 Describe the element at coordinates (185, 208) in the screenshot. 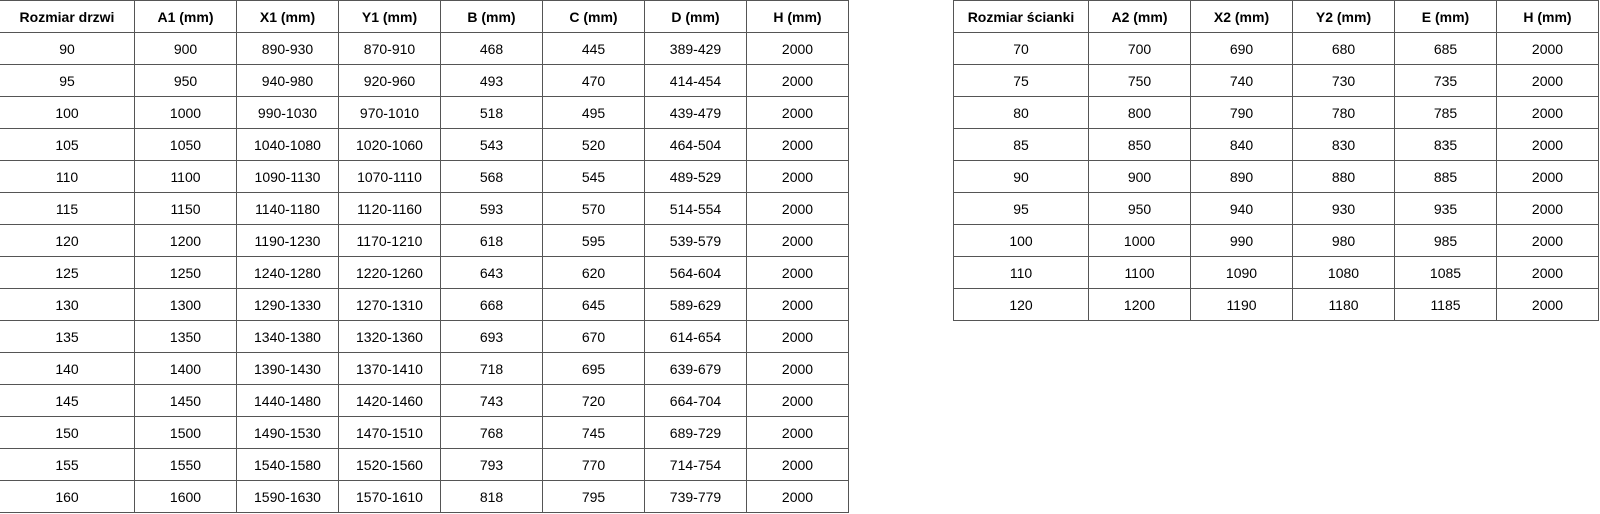

I see `table-cell: 1150` at that location.